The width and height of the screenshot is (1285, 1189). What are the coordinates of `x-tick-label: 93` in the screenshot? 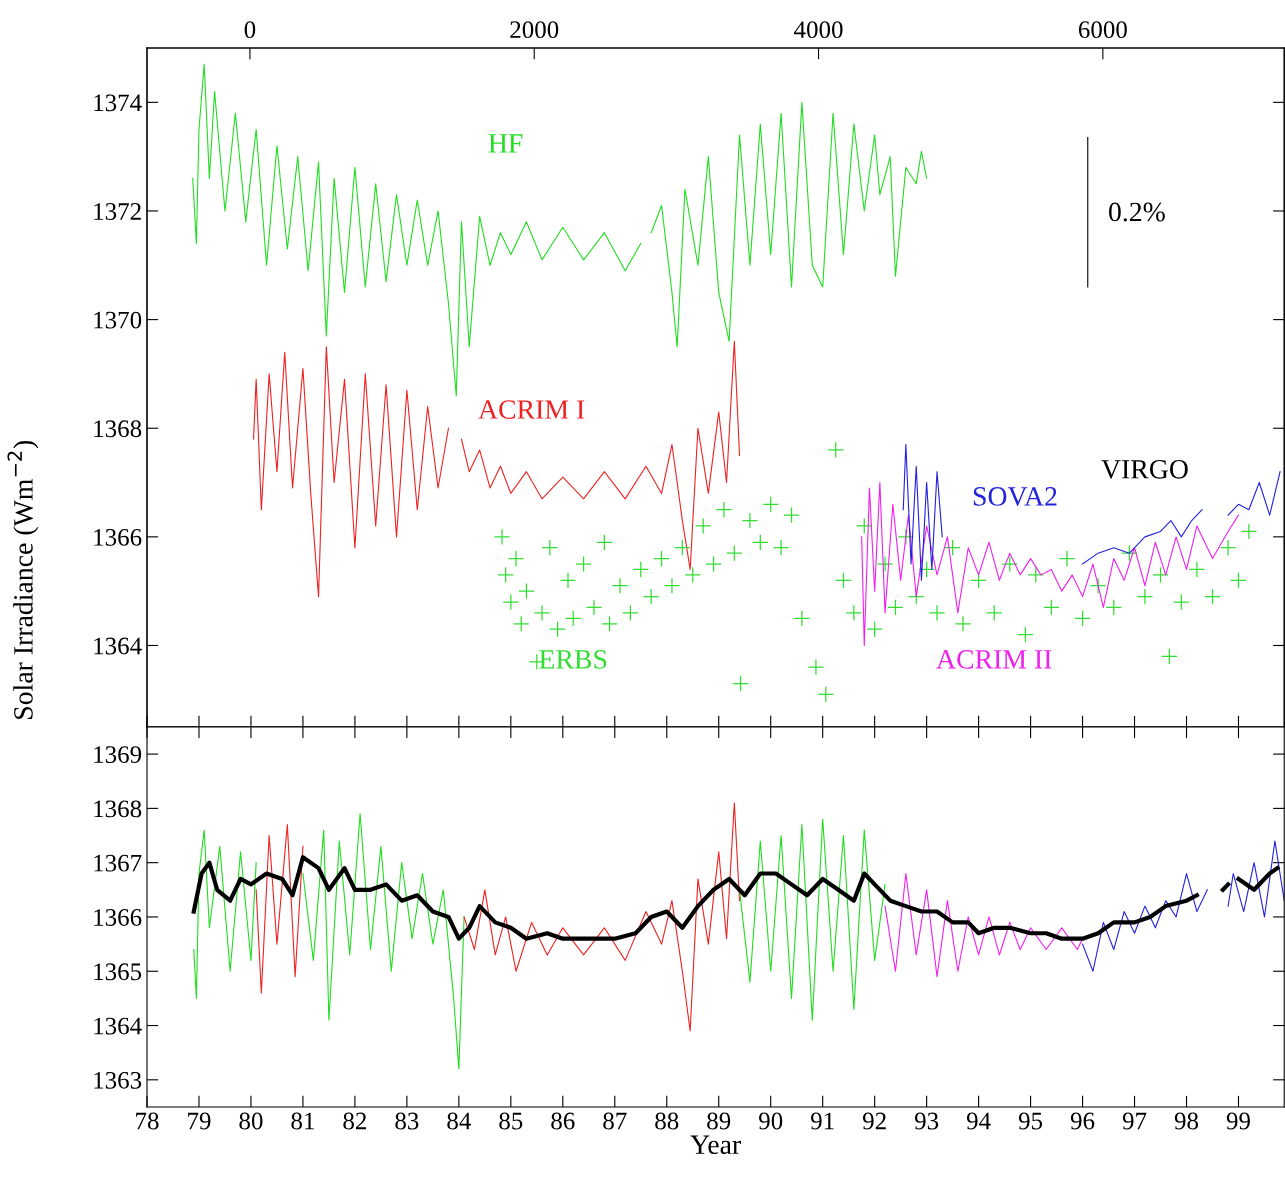 It's located at (926, 1121).